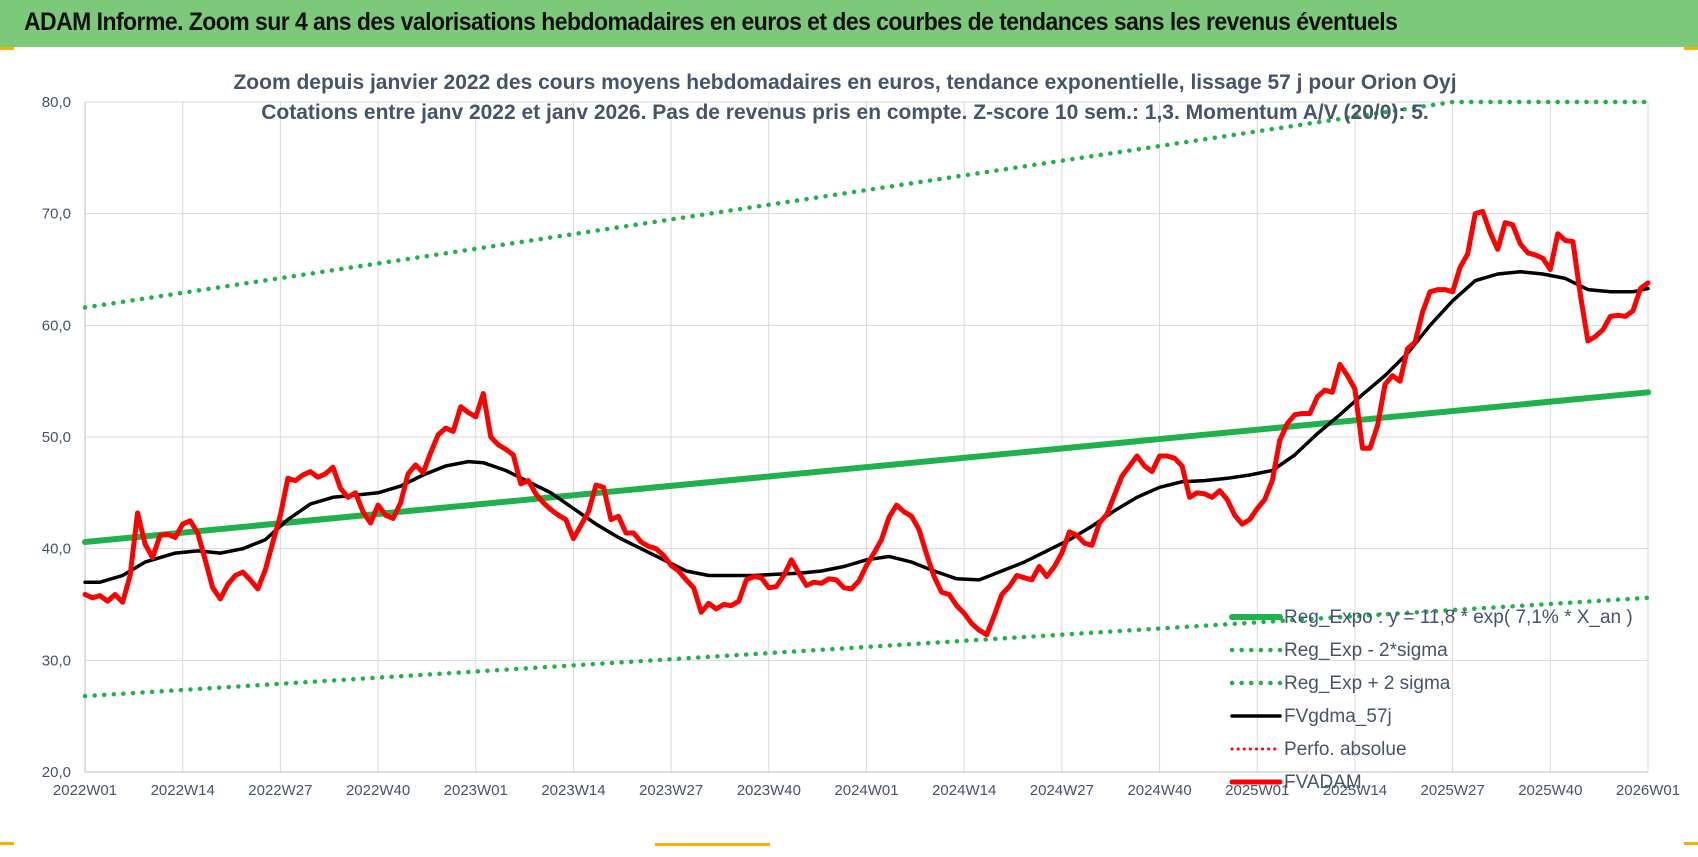  I want to click on x-tick-label: 2022W01, so click(85, 790).